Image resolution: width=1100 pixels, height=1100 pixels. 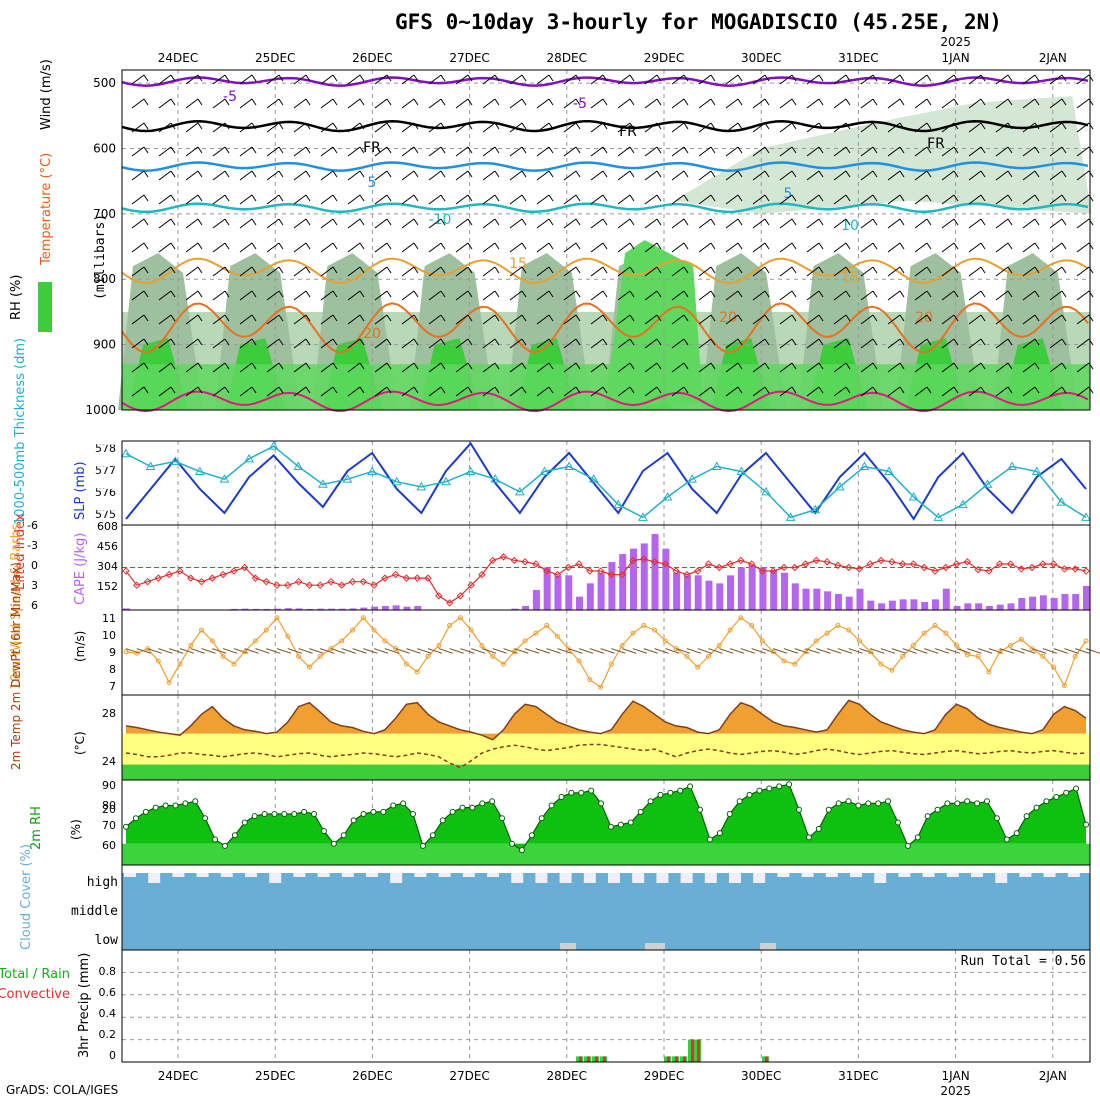 I want to click on upper-ylabel-temp: Temperature (°C), so click(x=46, y=209).